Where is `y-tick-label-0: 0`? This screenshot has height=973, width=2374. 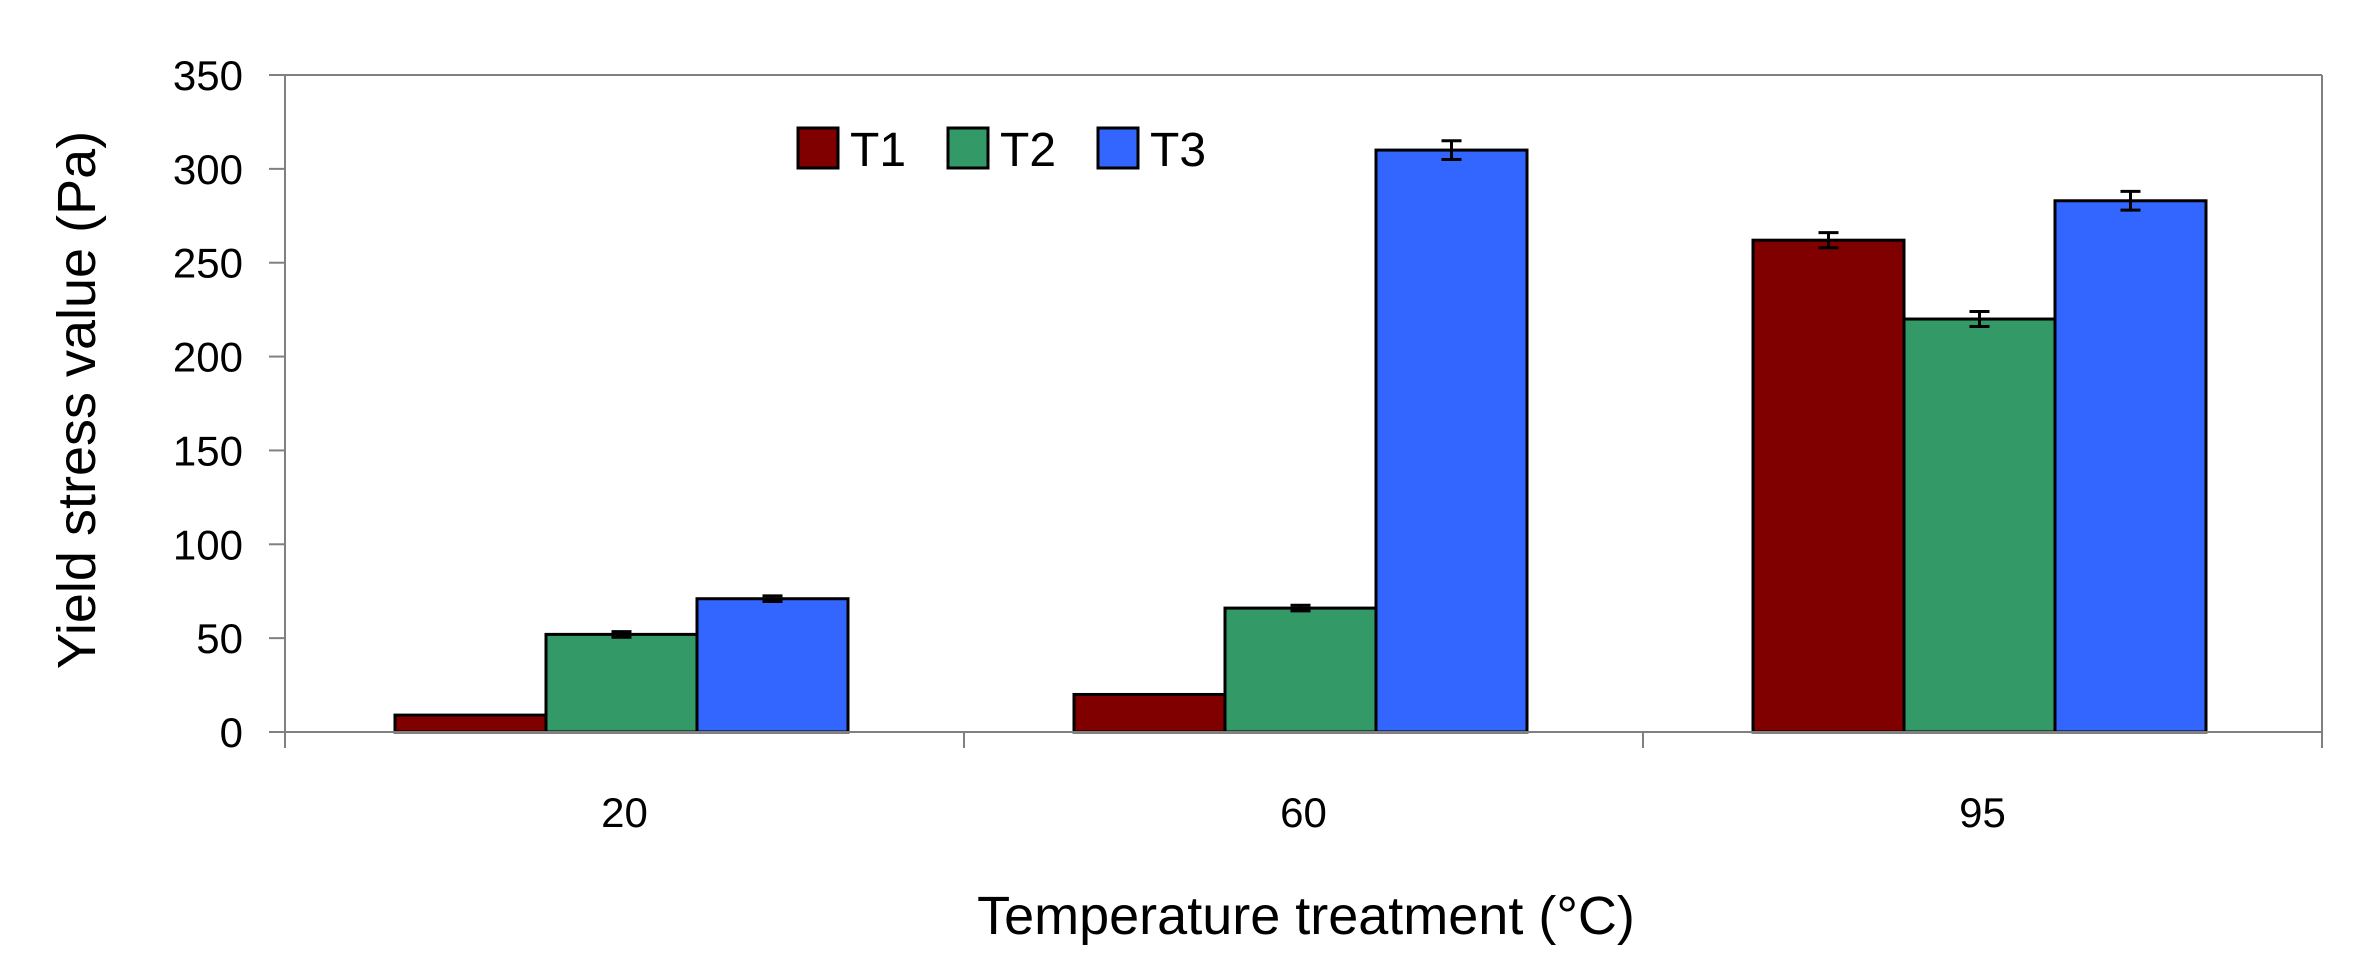
y-tick-label-0: 0 is located at coordinates (231, 732).